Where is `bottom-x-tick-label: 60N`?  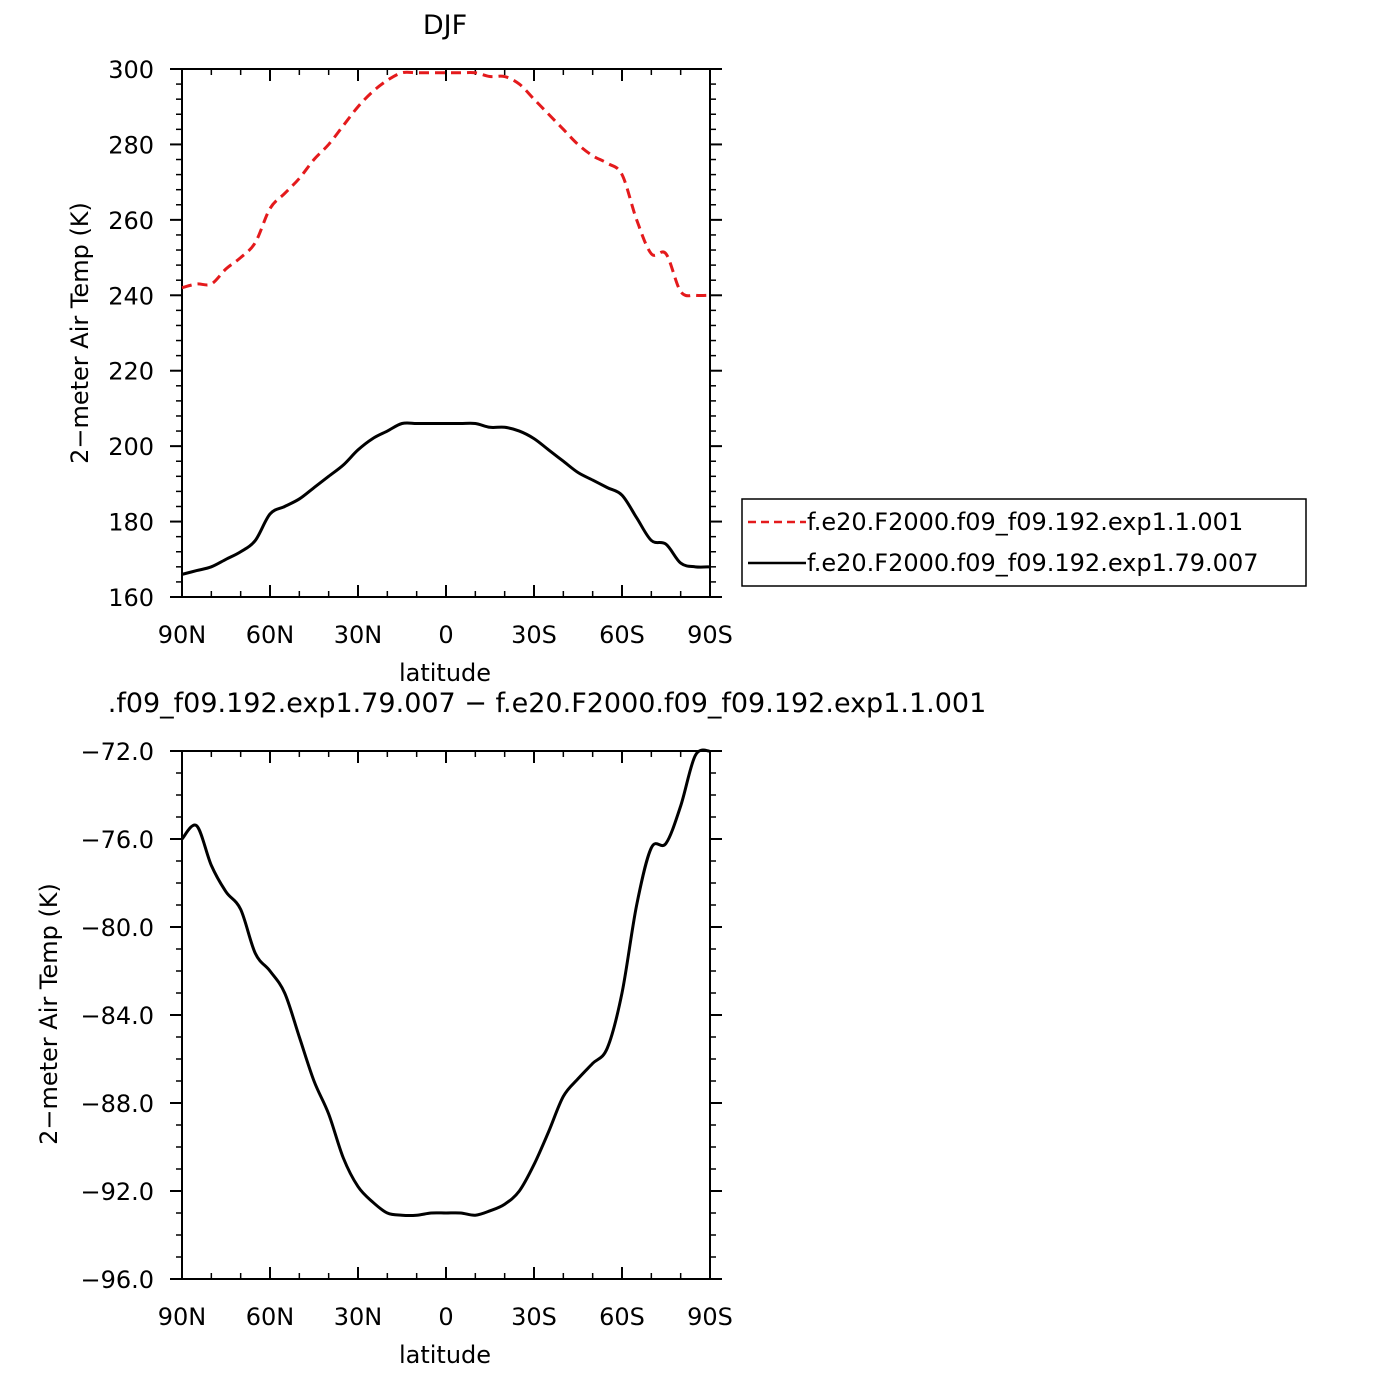
bottom-x-tick-label: 60N is located at coordinates (270, 1317).